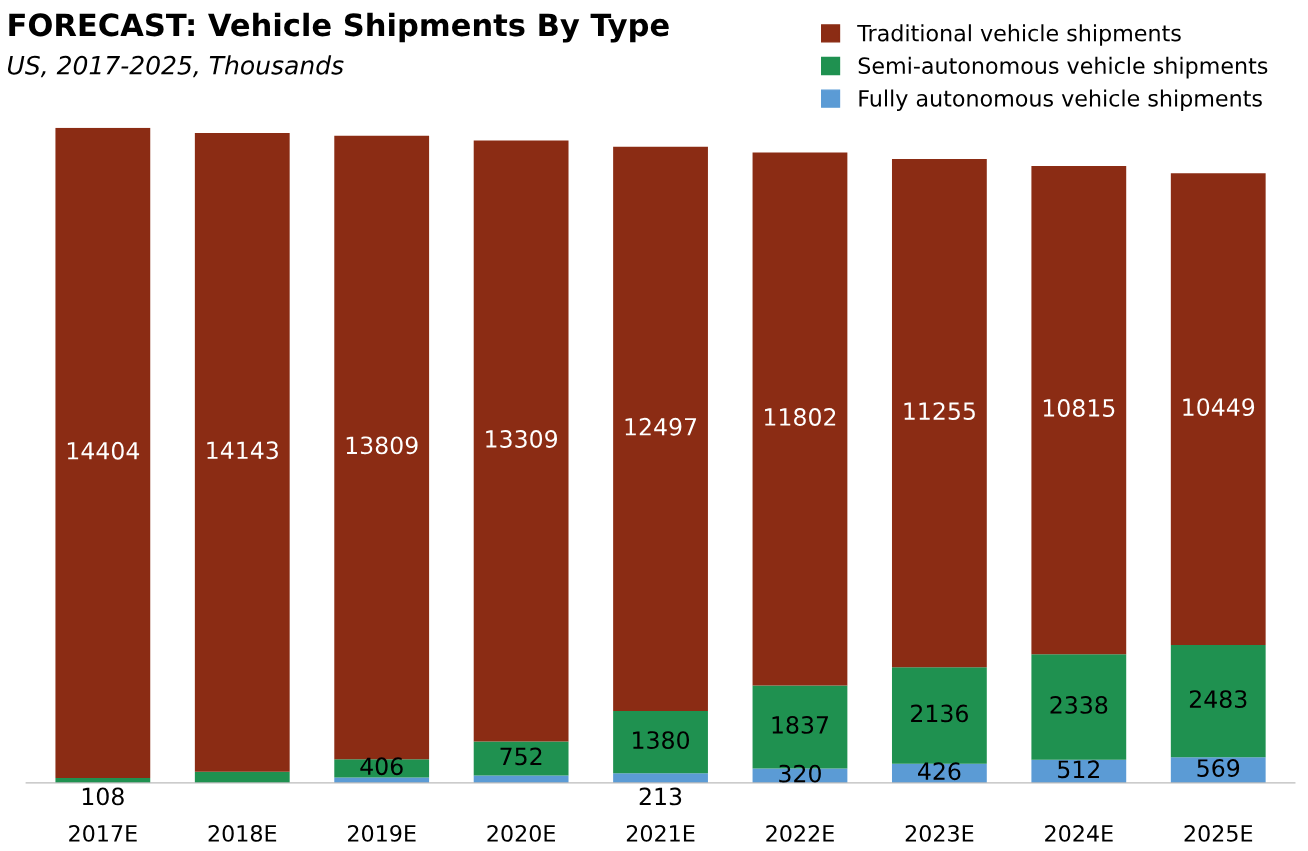 Image resolution: width=1308 pixels, height=851 pixels. I want to click on data-label: 2338, so click(1079, 705).